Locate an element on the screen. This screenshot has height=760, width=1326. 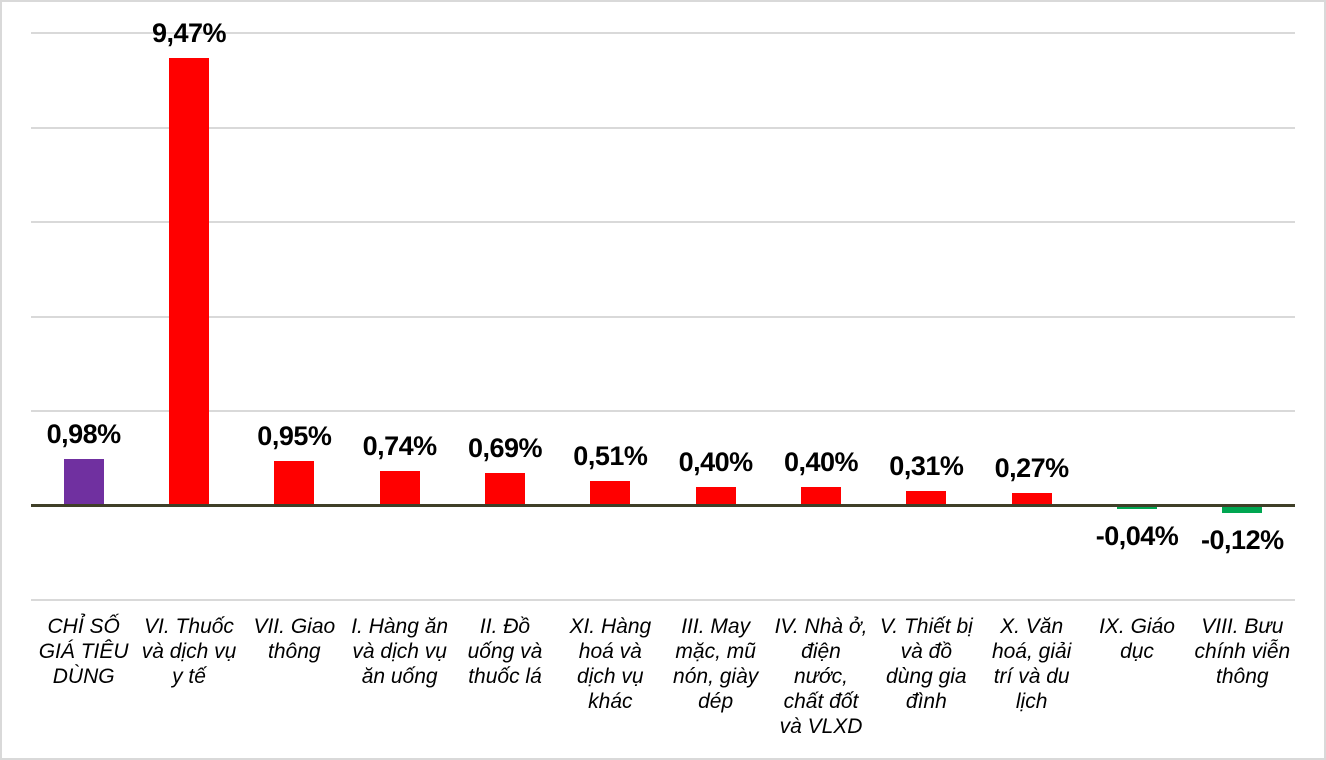
category-label-10: X. Văn hoá, giải trí và du lịch is located at coordinates (1031, 664).